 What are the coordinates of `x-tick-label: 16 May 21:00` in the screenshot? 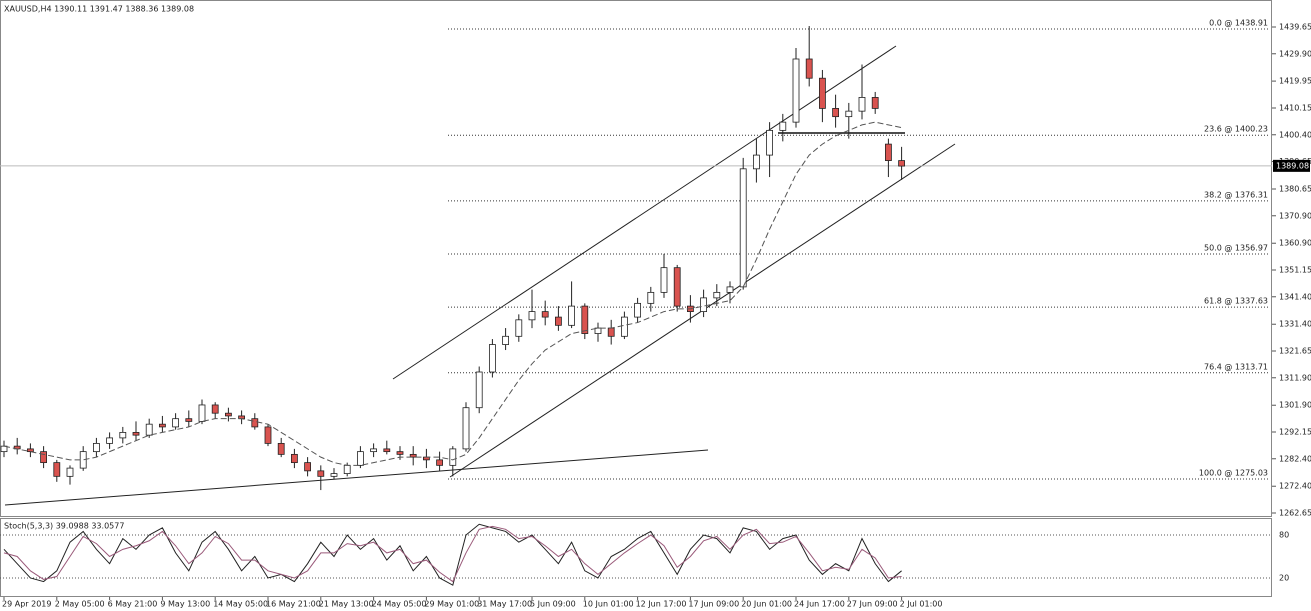 It's located at (293, 604).